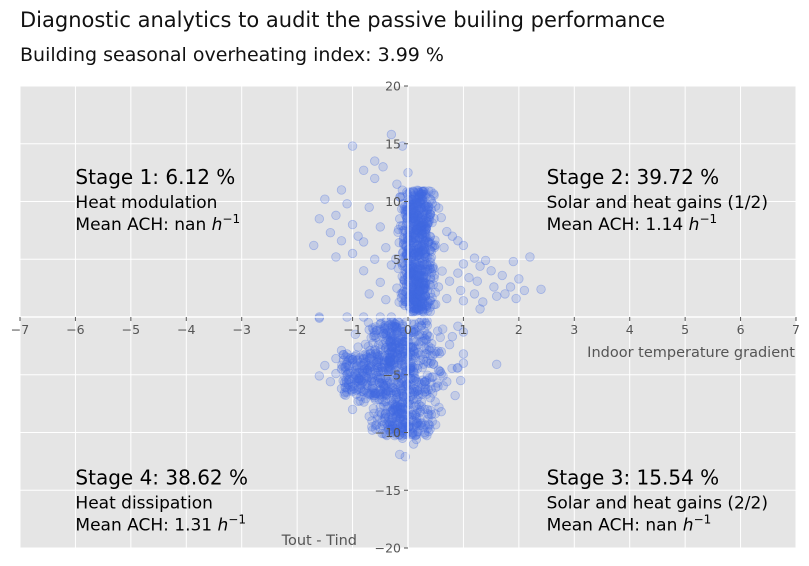 This screenshot has height=566, width=809. What do you see at coordinates (393, 201) in the screenshot?
I see `y-tick-label: 10` at bounding box center [393, 201].